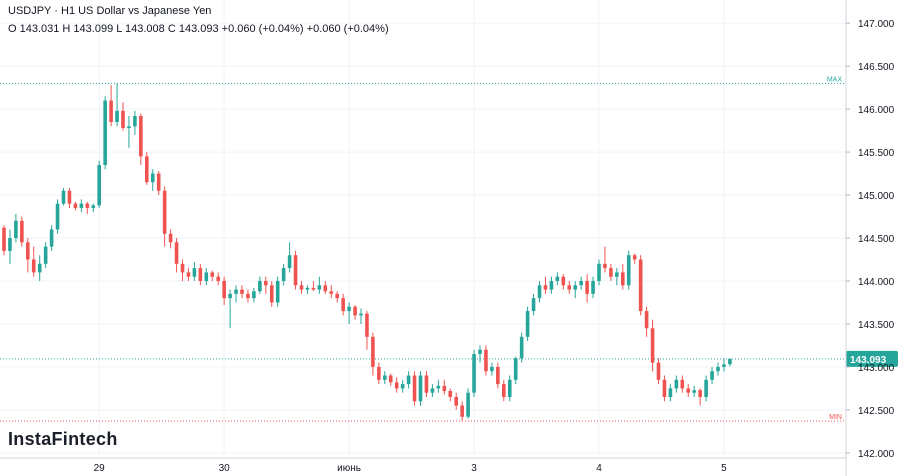  I want to click on x-tick-label: 30, so click(225, 468).